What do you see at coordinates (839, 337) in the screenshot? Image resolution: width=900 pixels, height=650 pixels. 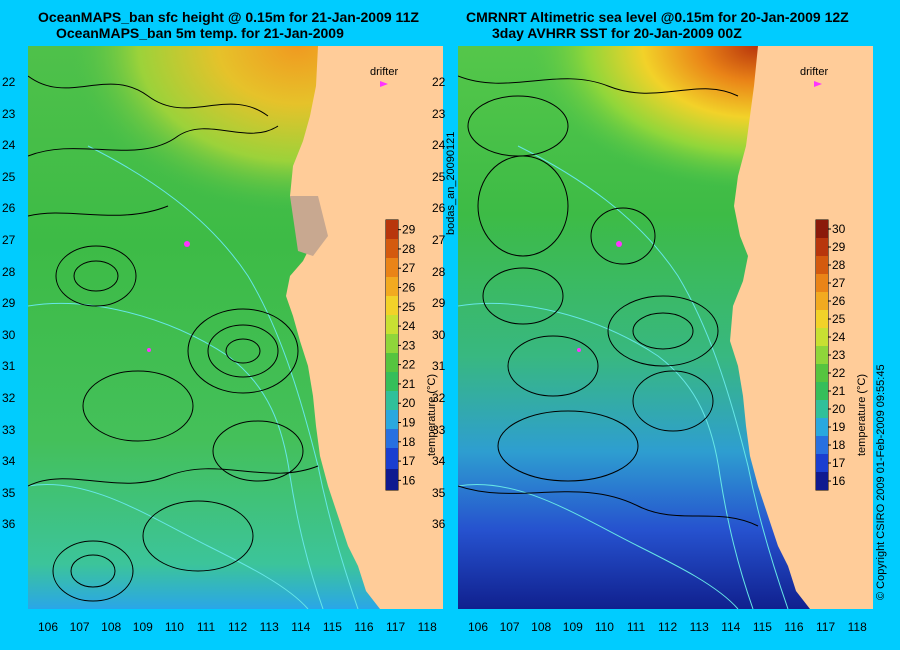 I see `colorbar-tick-label: 24` at bounding box center [839, 337].